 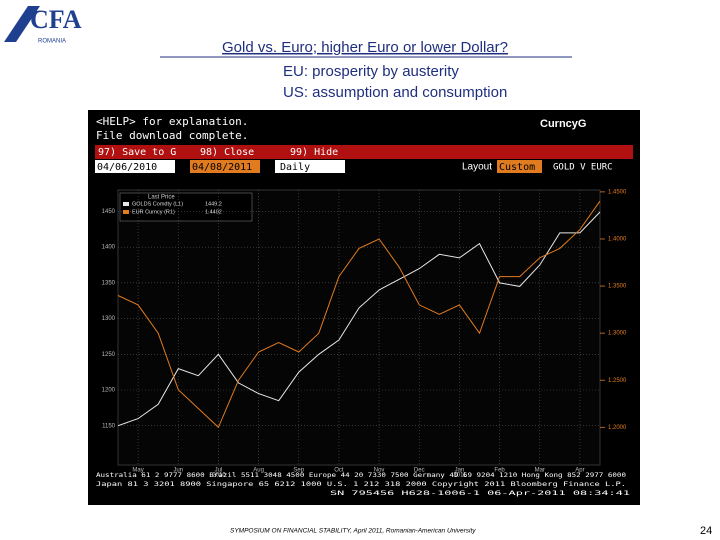 What do you see at coordinates (617, 240) in the screenshot?
I see `y2-tick-label: 1.4000` at bounding box center [617, 240].